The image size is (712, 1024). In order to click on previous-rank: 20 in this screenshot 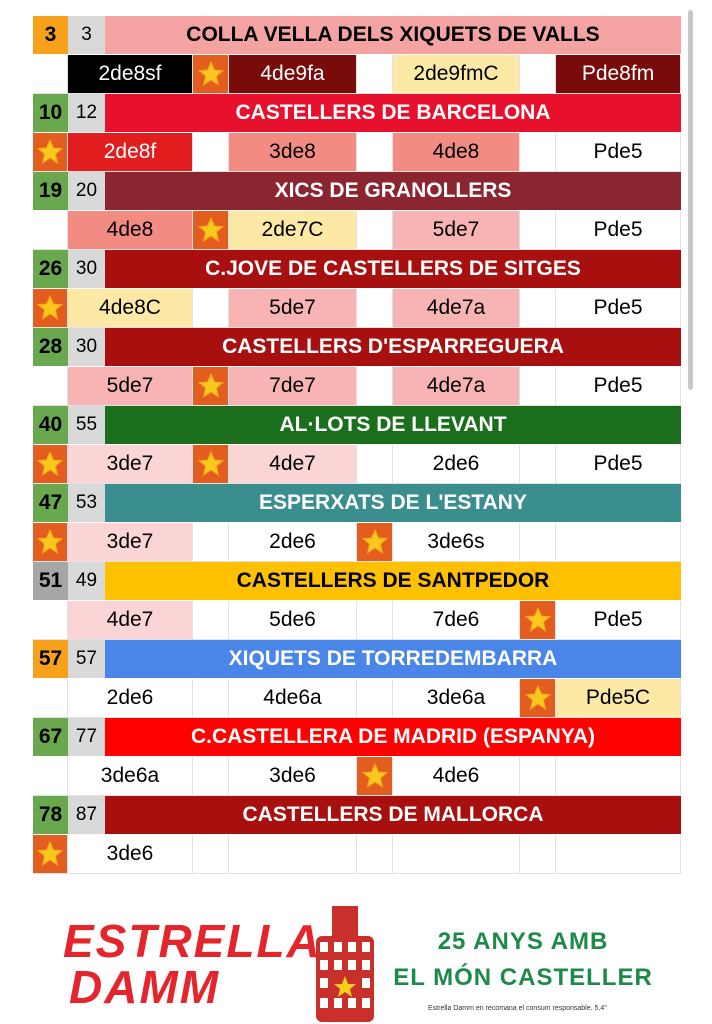, I will do `click(86, 191)`.